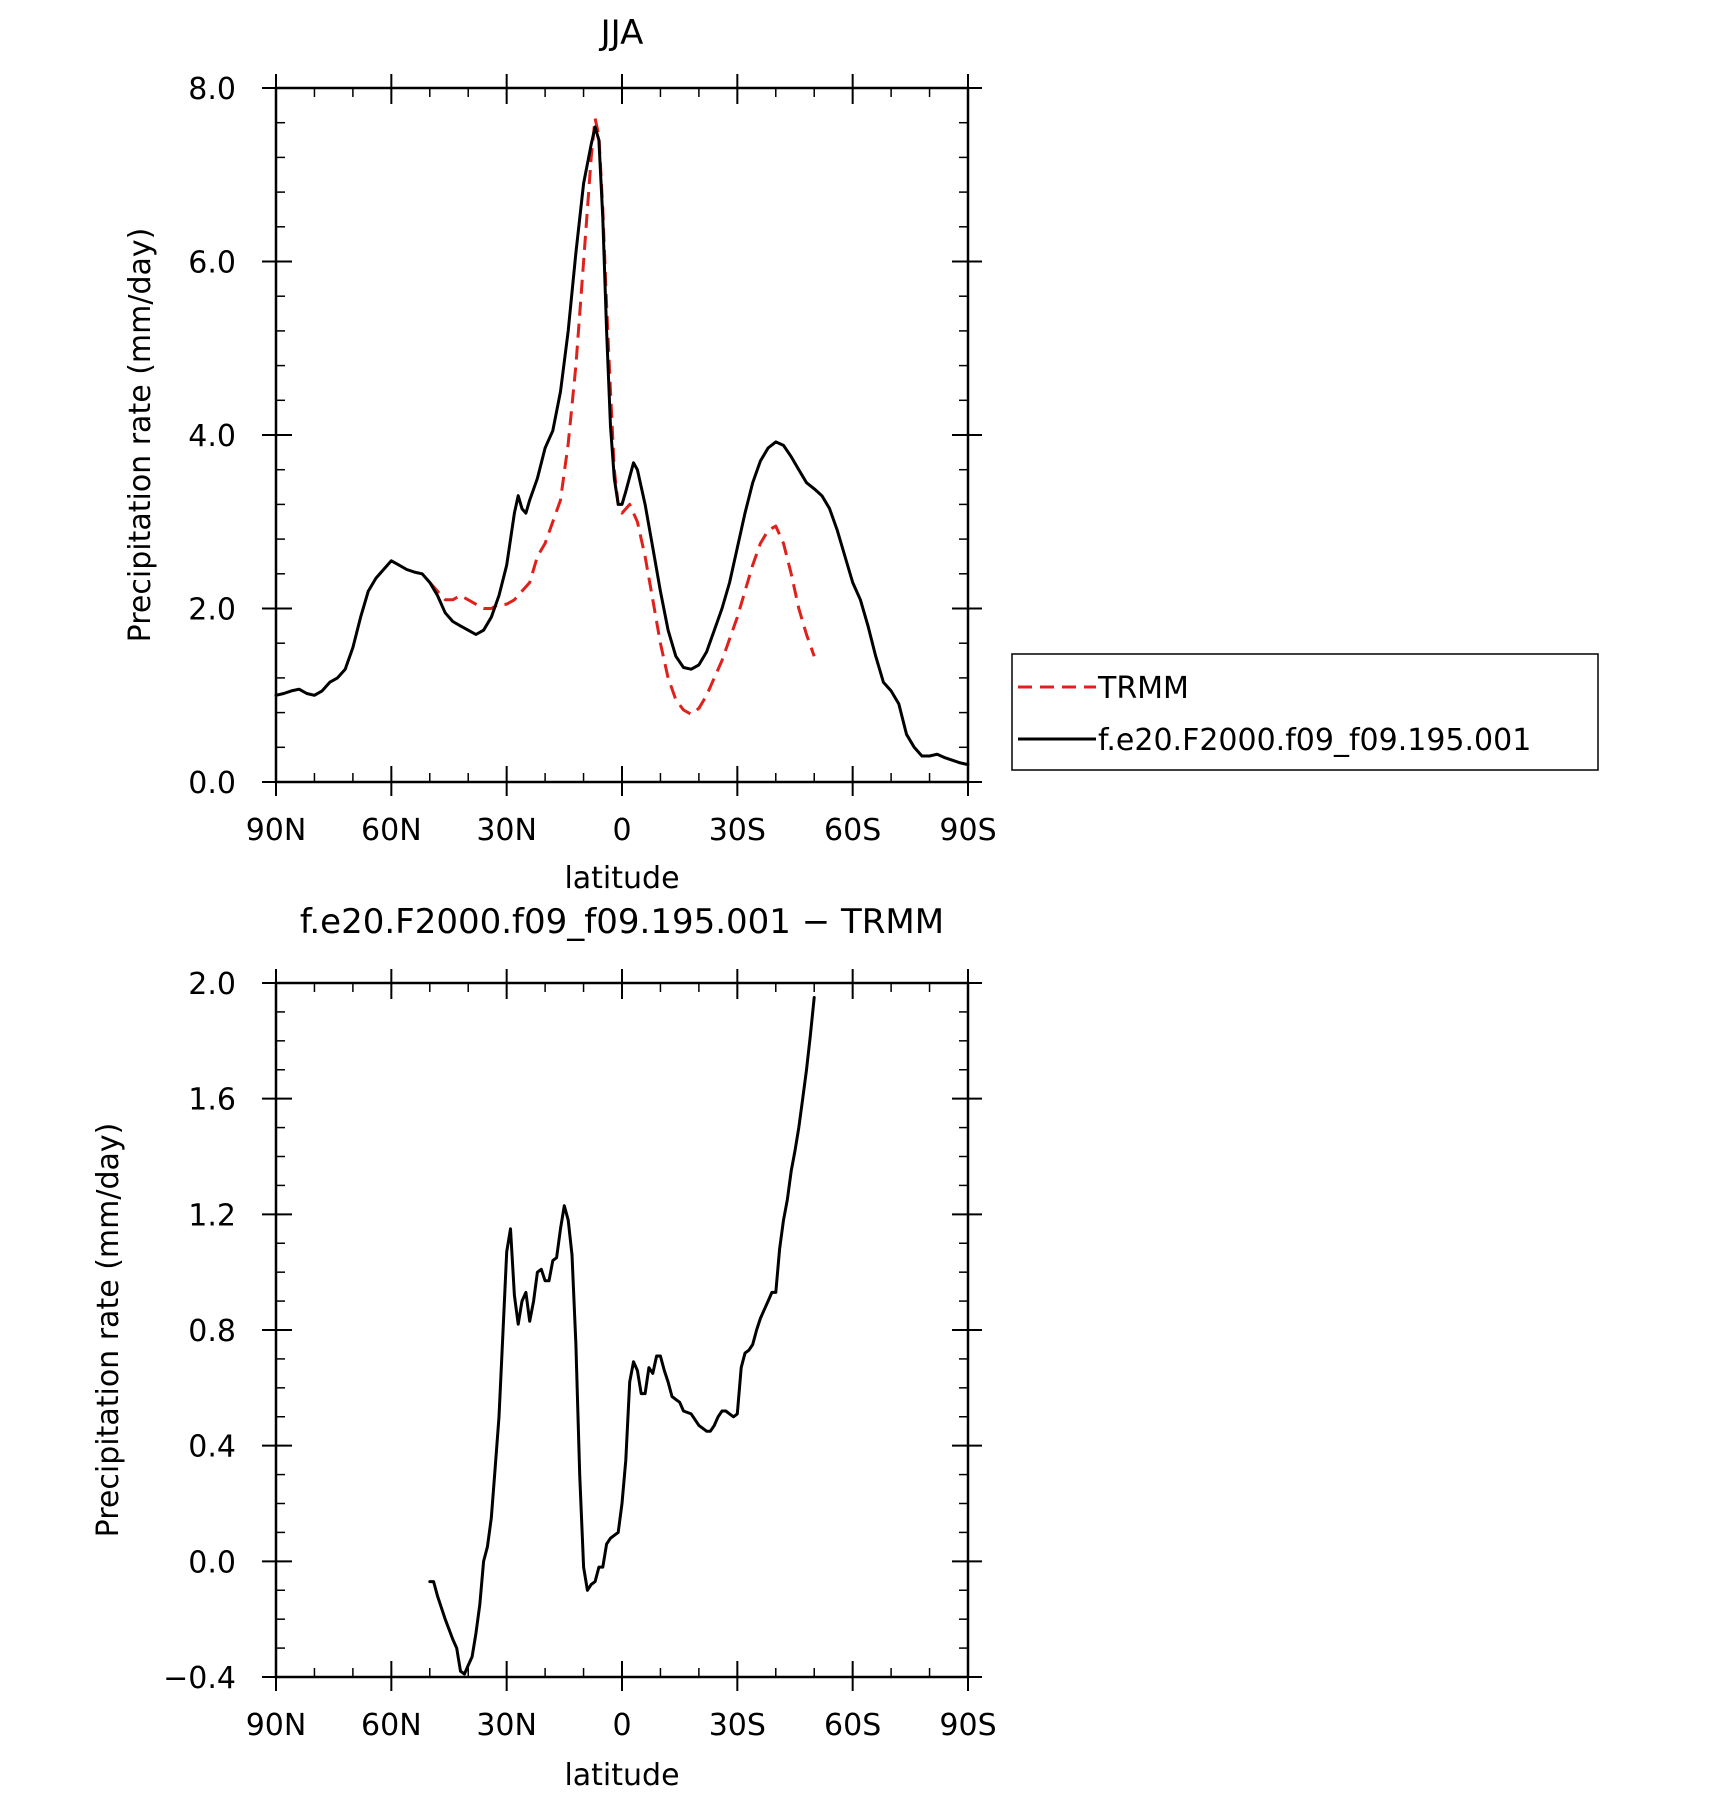 The image size is (1710, 1805). What do you see at coordinates (1314, 740) in the screenshot?
I see `legend-label: f.e20.F2000.f09_f09.195.001` at bounding box center [1314, 740].